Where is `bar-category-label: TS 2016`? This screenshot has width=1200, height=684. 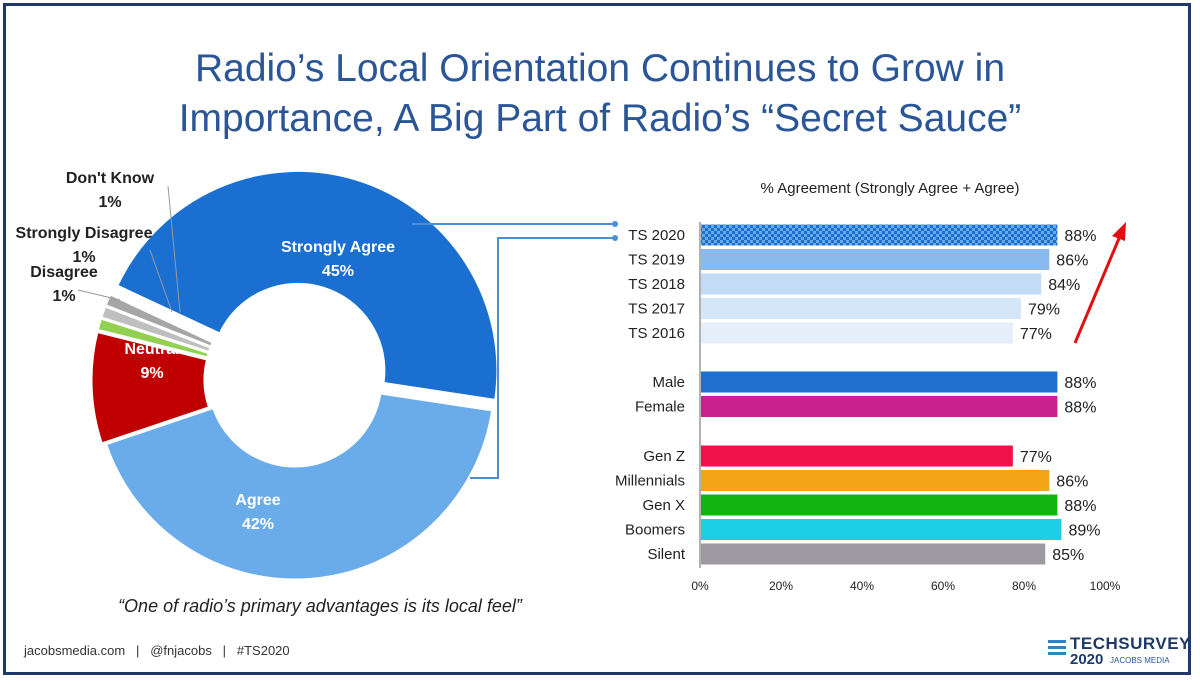
bar-category-label: TS 2016 is located at coordinates (656, 333).